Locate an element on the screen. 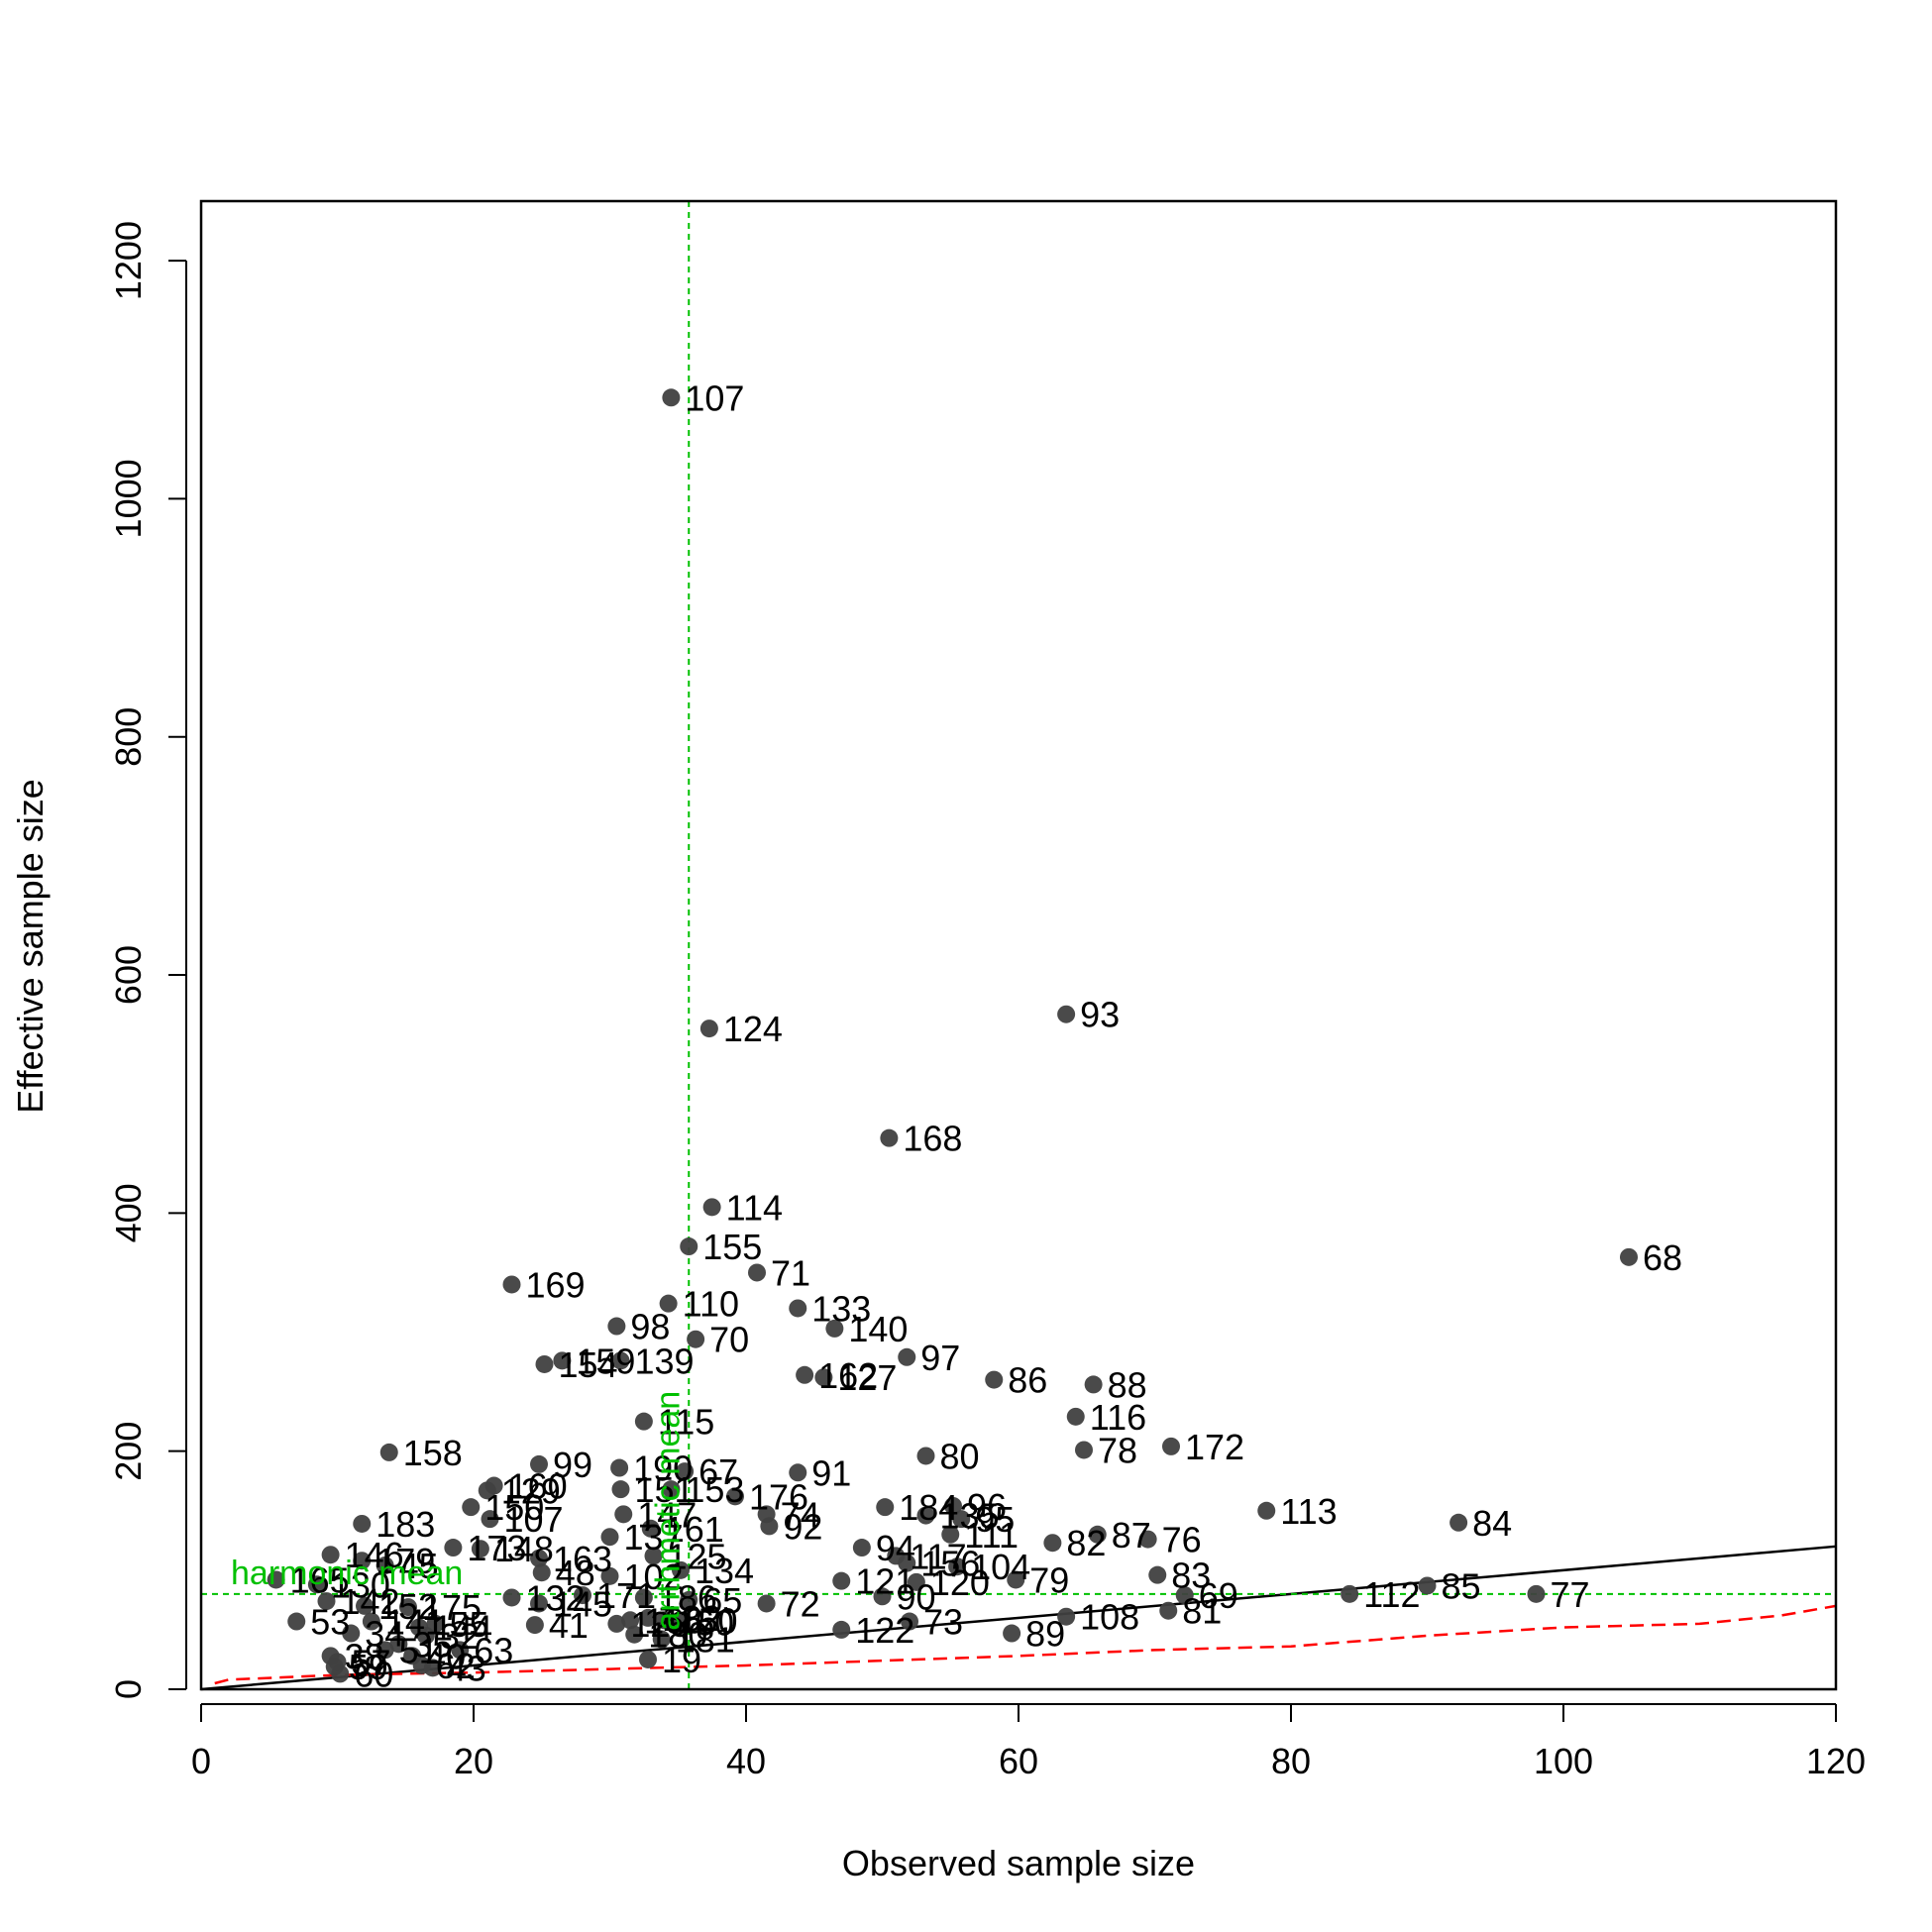  point-label: 176 is located at coordinates (779, 1496).